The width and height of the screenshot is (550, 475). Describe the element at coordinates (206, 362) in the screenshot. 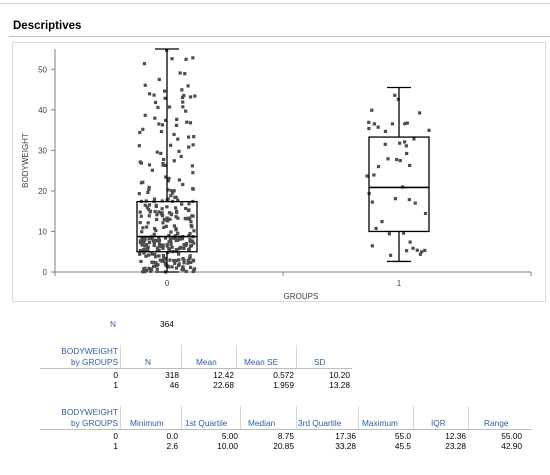

I see `table1-col-header: Mean` at that location.